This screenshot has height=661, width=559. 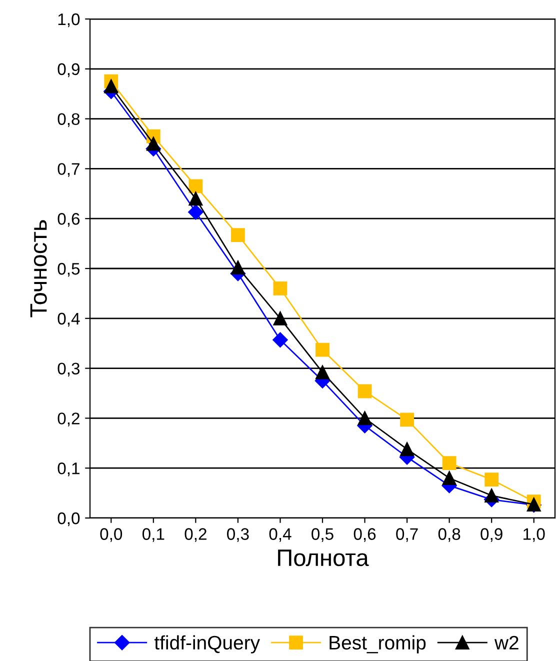 I want to click on y-tick-label: 0,0, so click(x=69, y=519).